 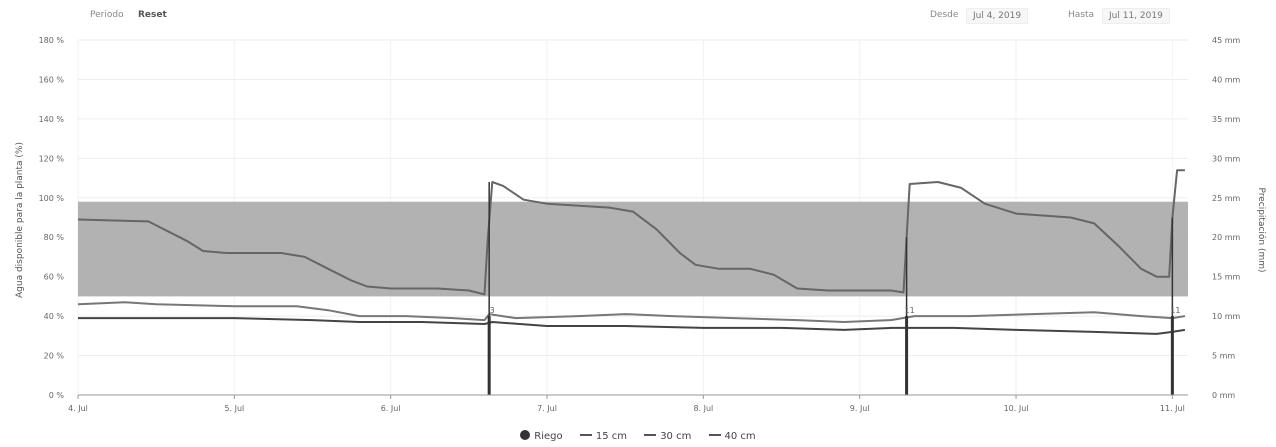 I want to click on reset-button: Reset, so click(x=152, y=15).